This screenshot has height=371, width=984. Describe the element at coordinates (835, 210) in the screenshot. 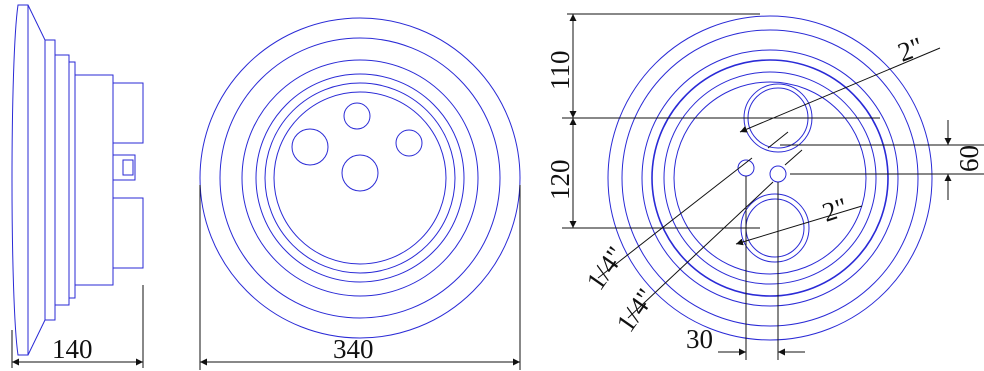

I see `large-port-bottom-label: 2"` at that location.